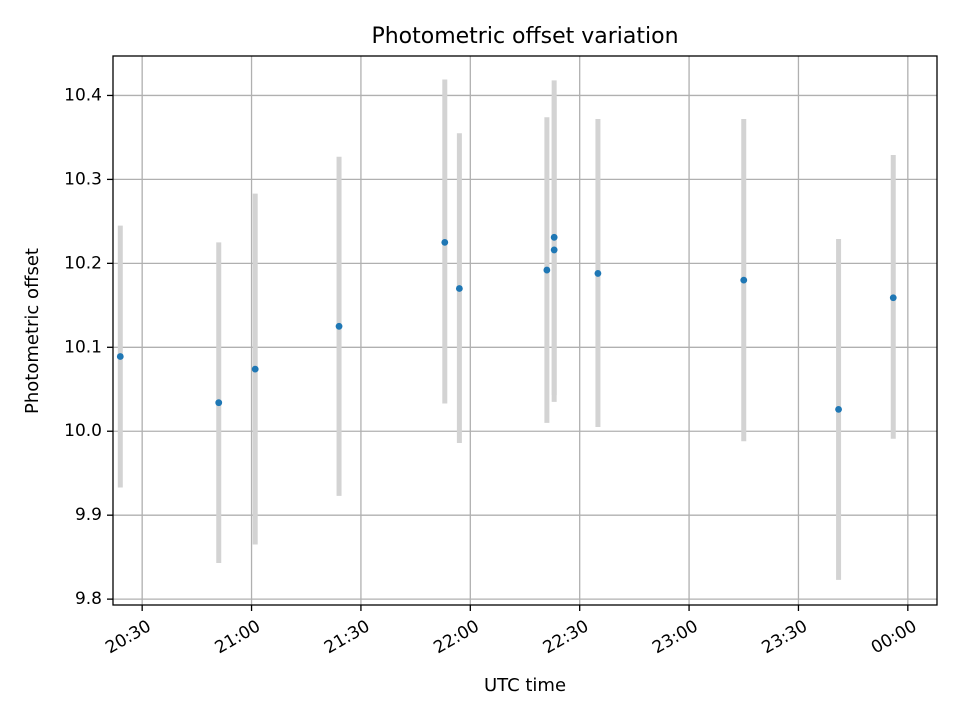 The height and width of the screenshot is (720, 960). What do you see at coordinates (83, 95) in the screenshot?
I see `y-tick-label: 10.4` at bounding box center [83, 95].